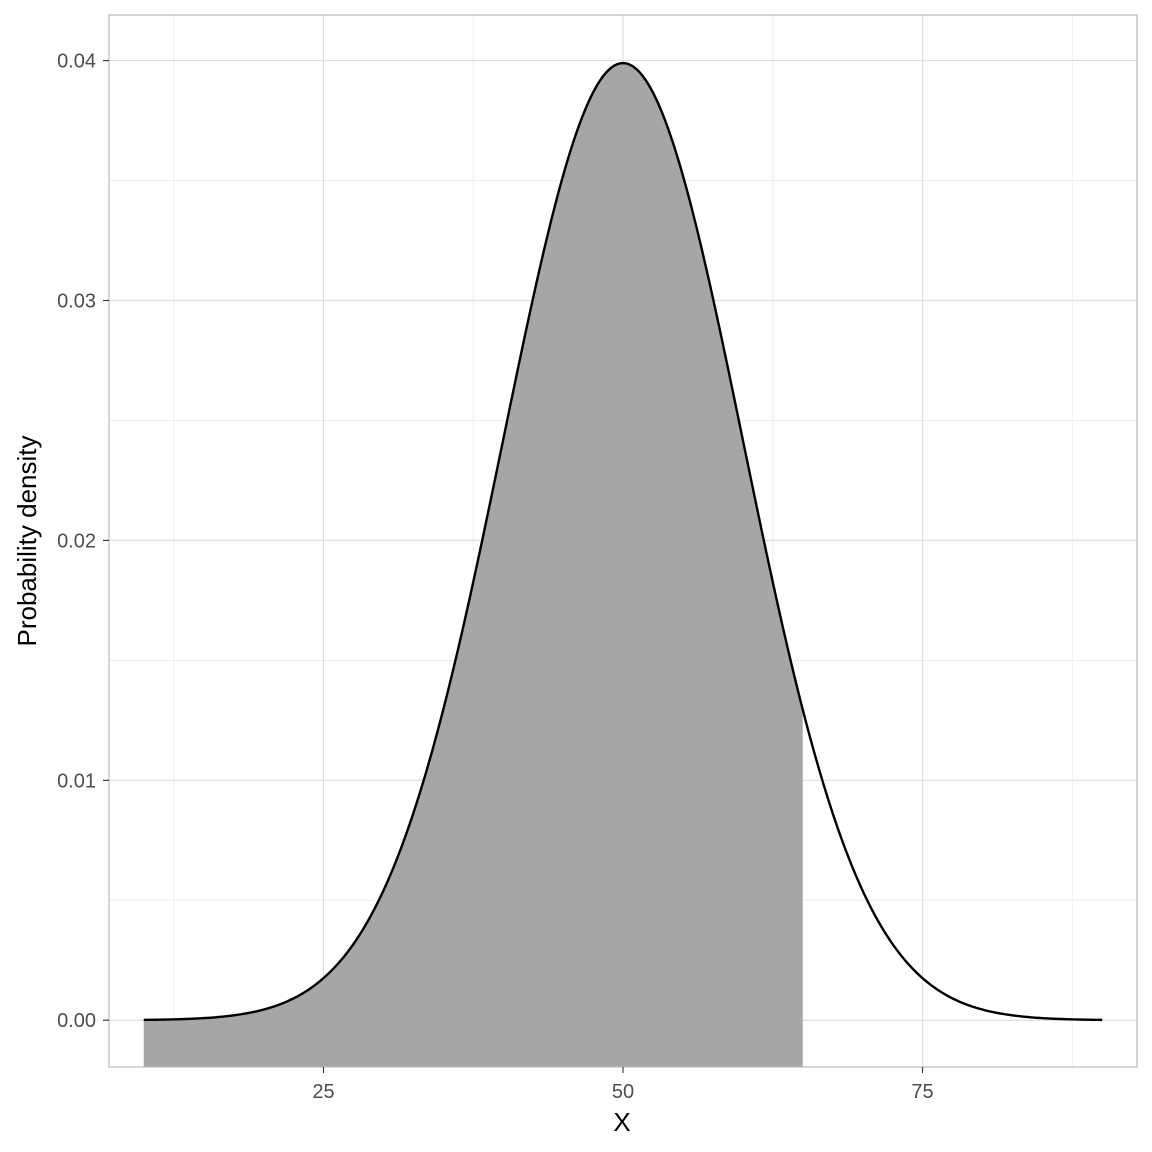 Image resolution: width=1152 pixels, height=1152 pixels. I want to click on x-axis-ticks: 25 50 75, so click(623, 1085).